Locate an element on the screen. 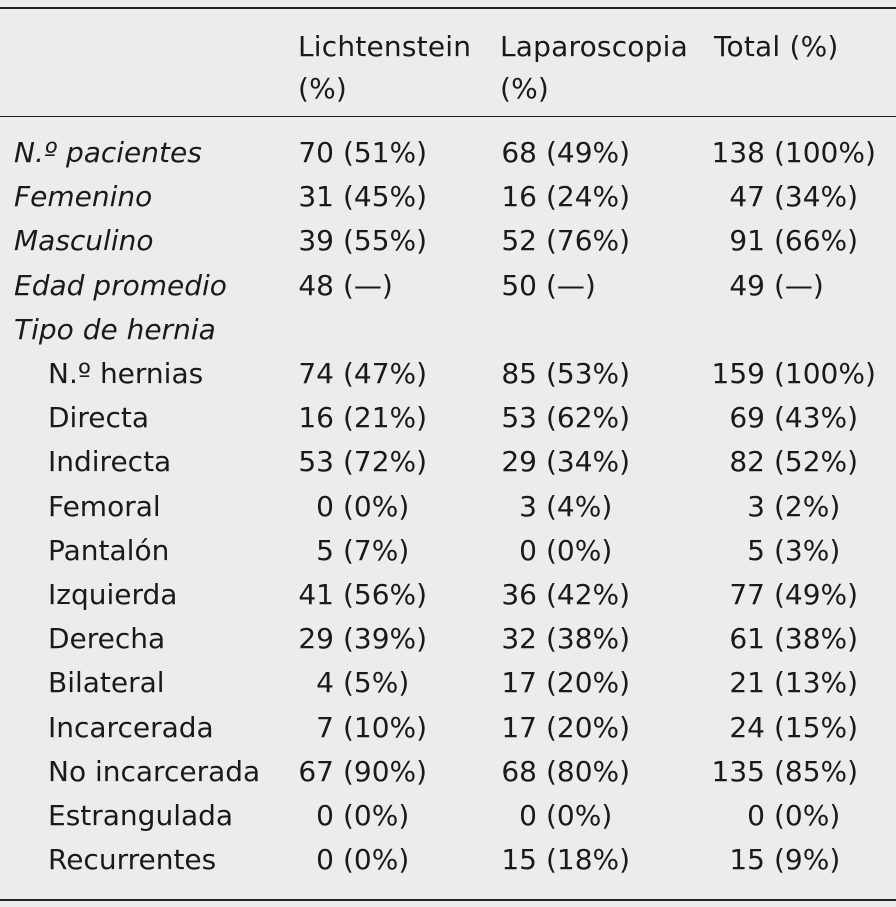 The width and height of the screenshot is (896, 907). col2-cell: 16 (24%) is located at coordinates (448, 197).